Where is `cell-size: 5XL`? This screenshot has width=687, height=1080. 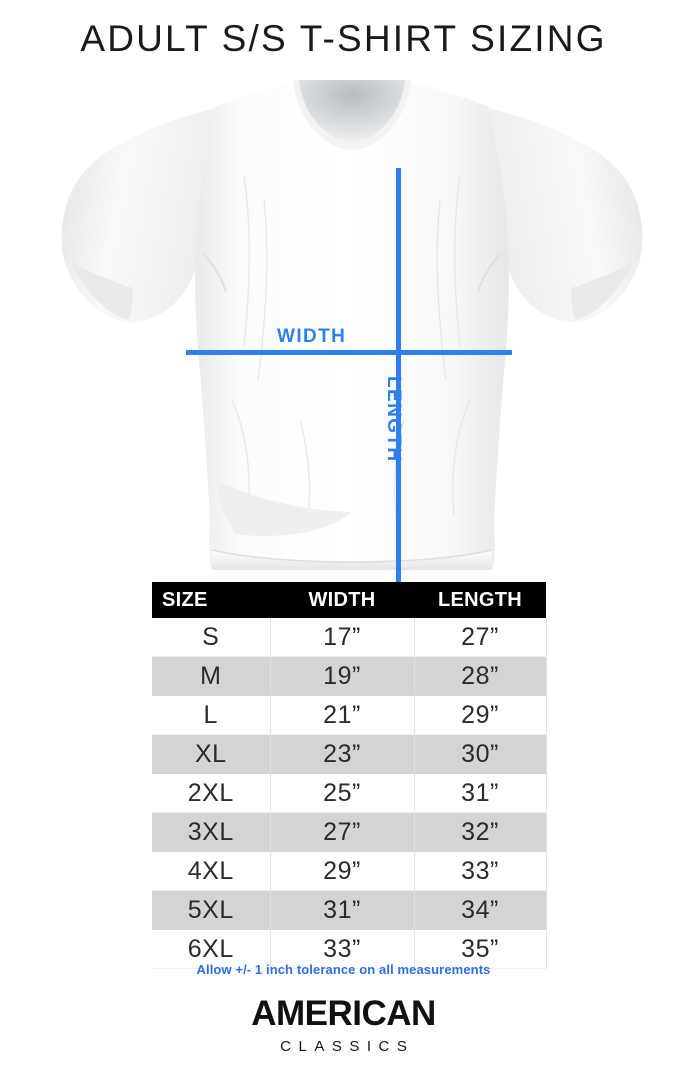
cell-size: 5XL is located at coordinates (211, 910).